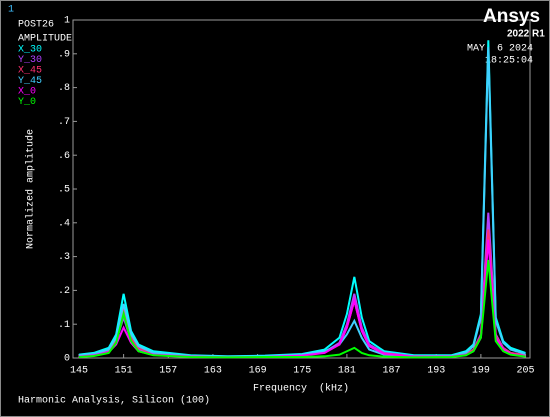 This screenshot has width=550, height=417. I want to click on x-tick-label: 181, so click(347, 371).